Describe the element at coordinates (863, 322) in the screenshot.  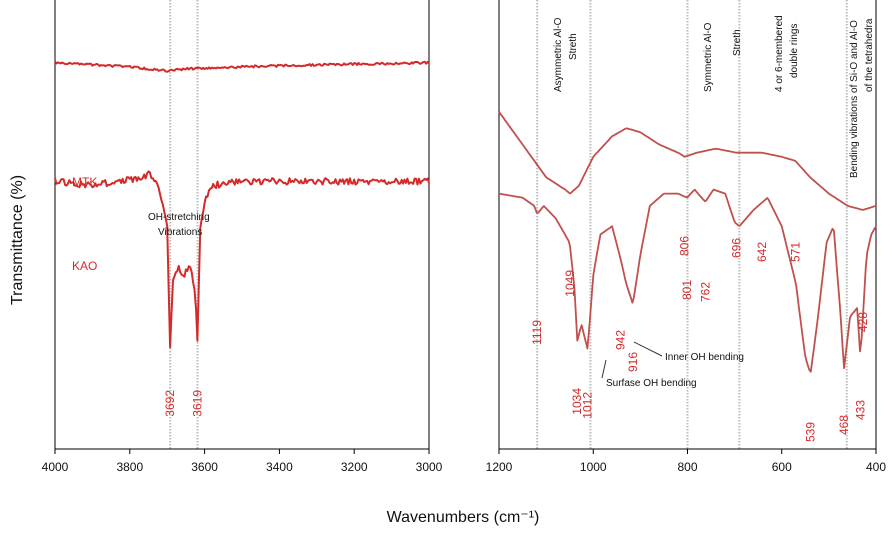
I see `peak-label: 428` at that location.